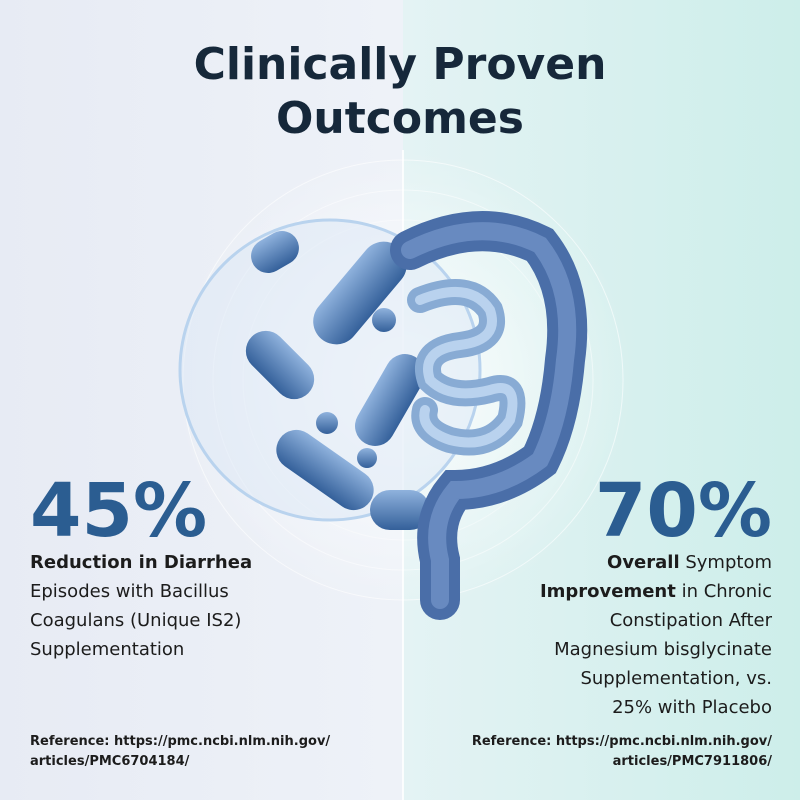 The image size is (800, 800). What do you see at coordinates (107, 649) in the screenshot?
I see `text: Supplementation` at bounding box center [107, 649].